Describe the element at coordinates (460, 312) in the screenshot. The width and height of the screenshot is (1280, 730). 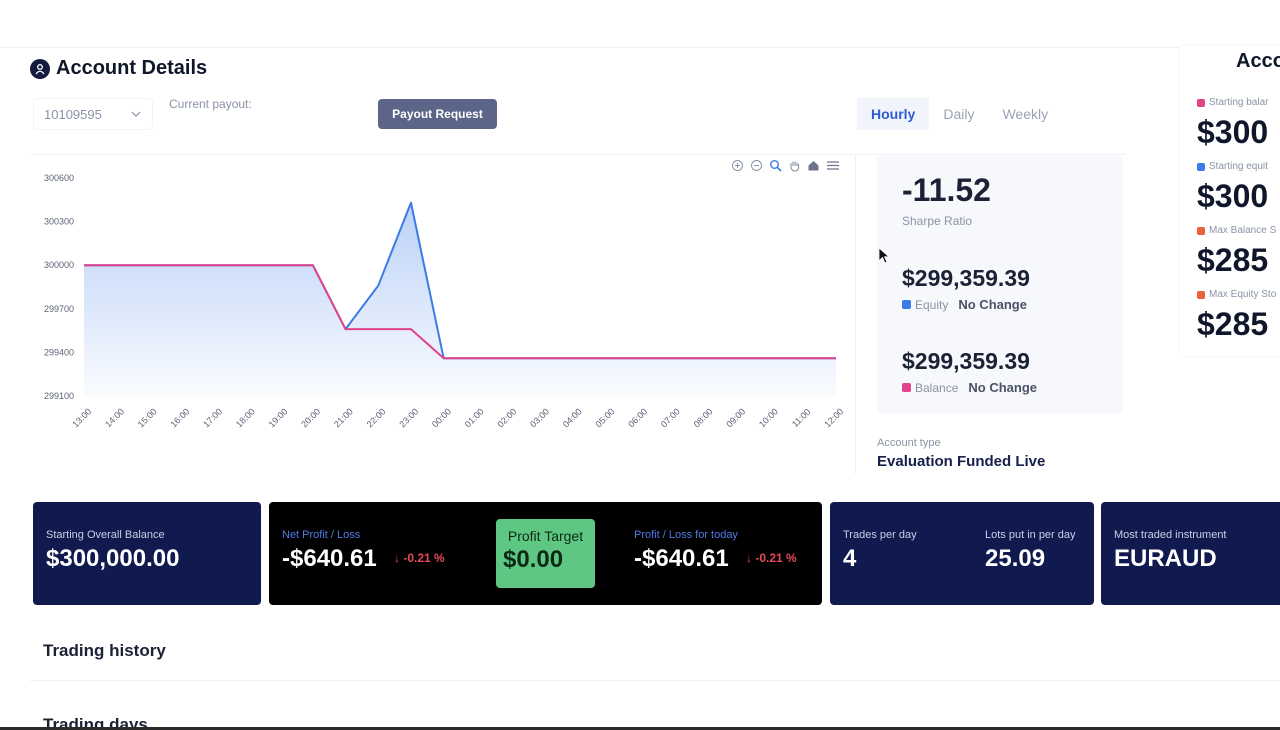
I see `balance-line` at that location.